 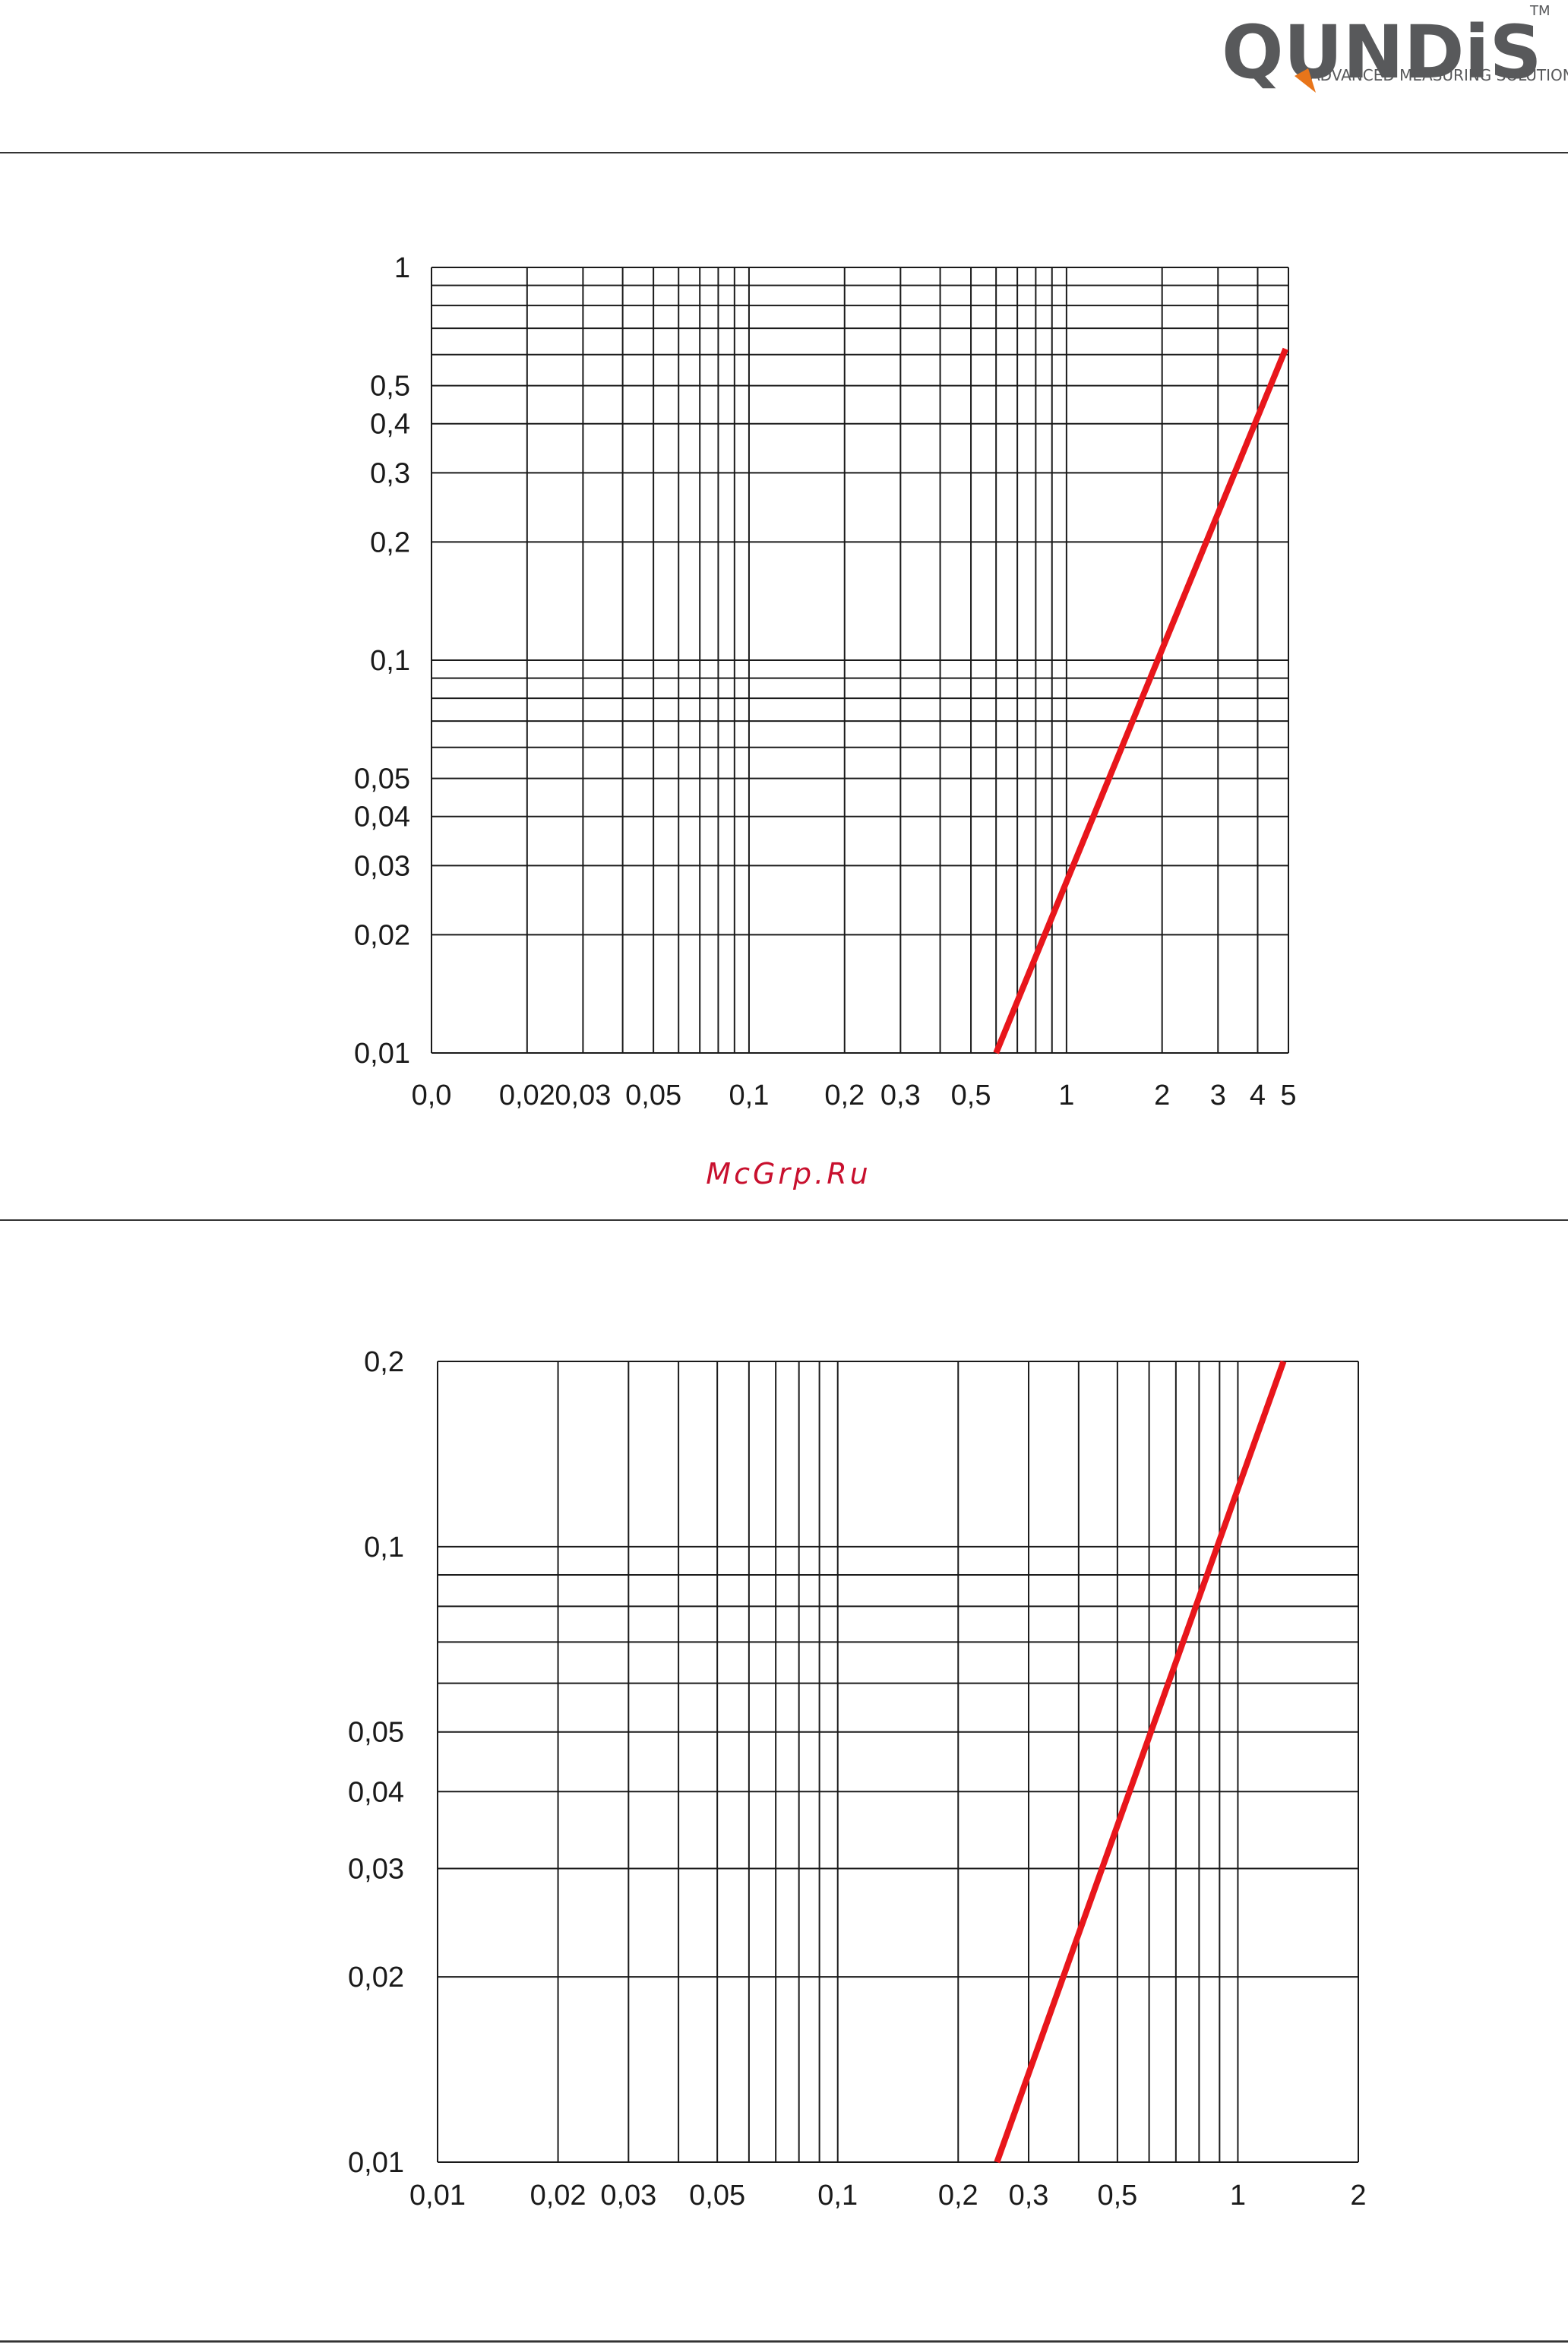 I want to click on logo-trademark: TM, so click(x=1540, y=11).